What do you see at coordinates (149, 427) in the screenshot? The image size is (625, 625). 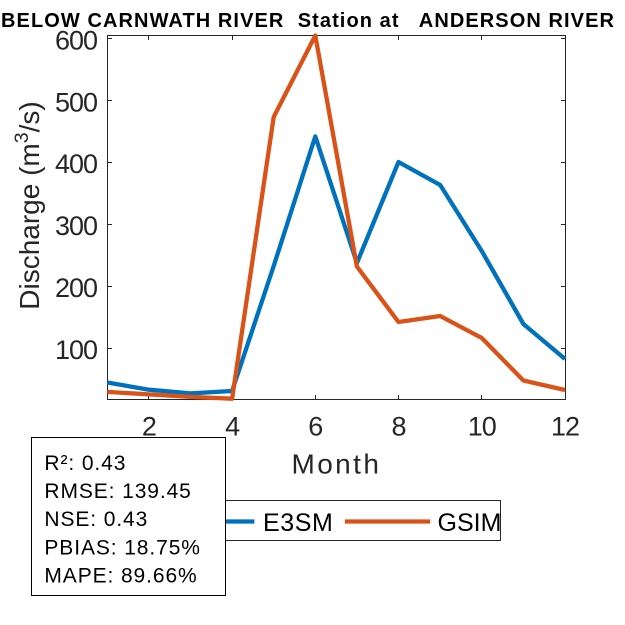 I see `svg-text: 2` at bounding box center [149, 427].